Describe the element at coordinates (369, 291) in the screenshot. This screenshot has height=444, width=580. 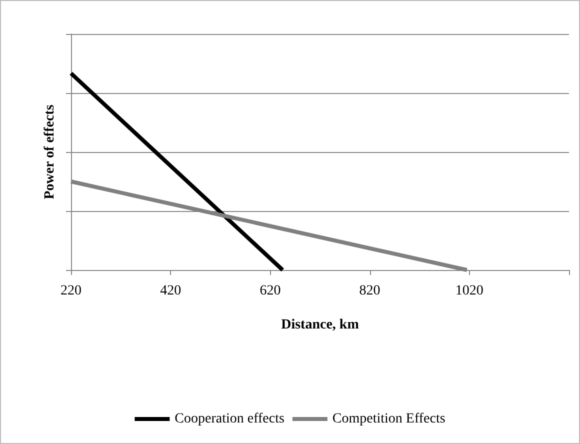
I see `x-tick-label: 820` at that location.